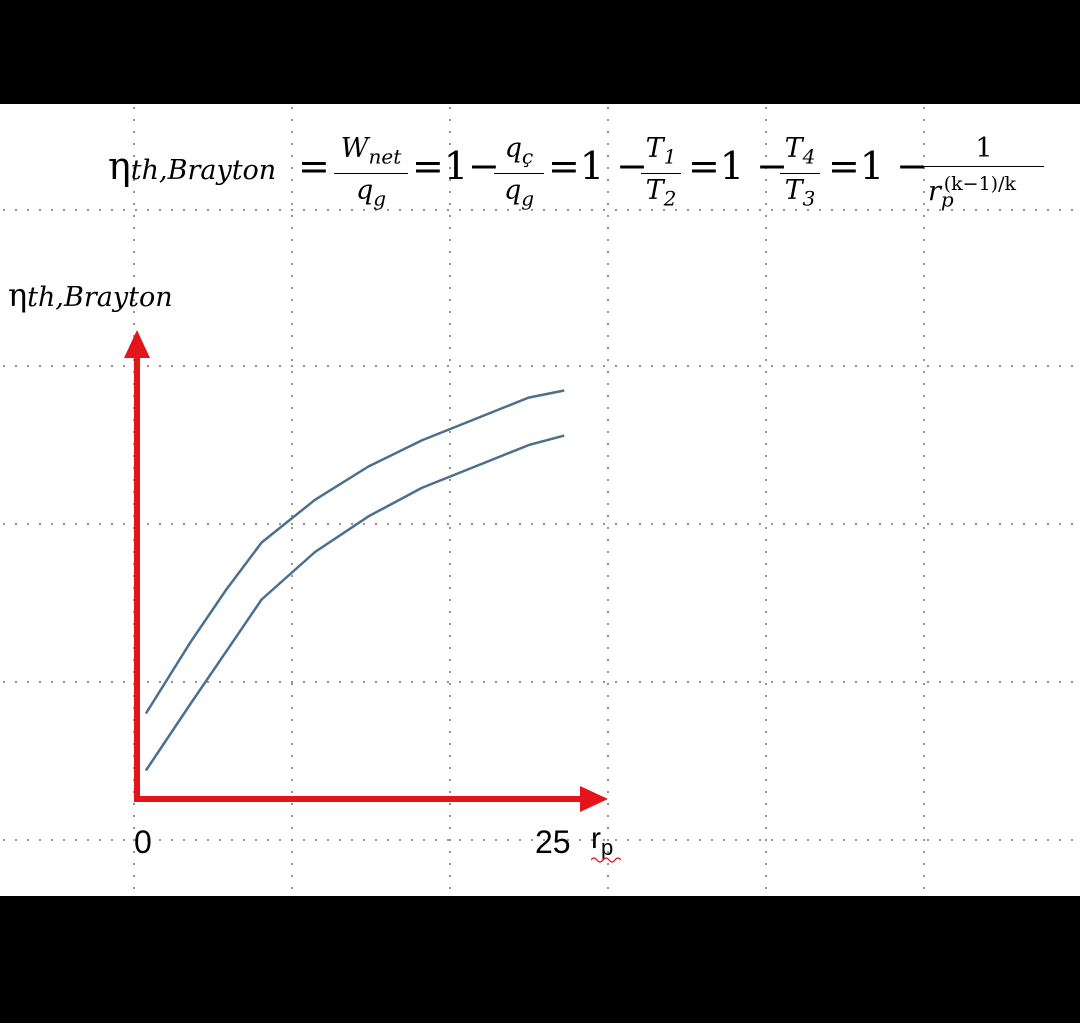 The image size is (1080, 1023). I want to click on eq-one-minus-4: =1 −, so click(738, 166).